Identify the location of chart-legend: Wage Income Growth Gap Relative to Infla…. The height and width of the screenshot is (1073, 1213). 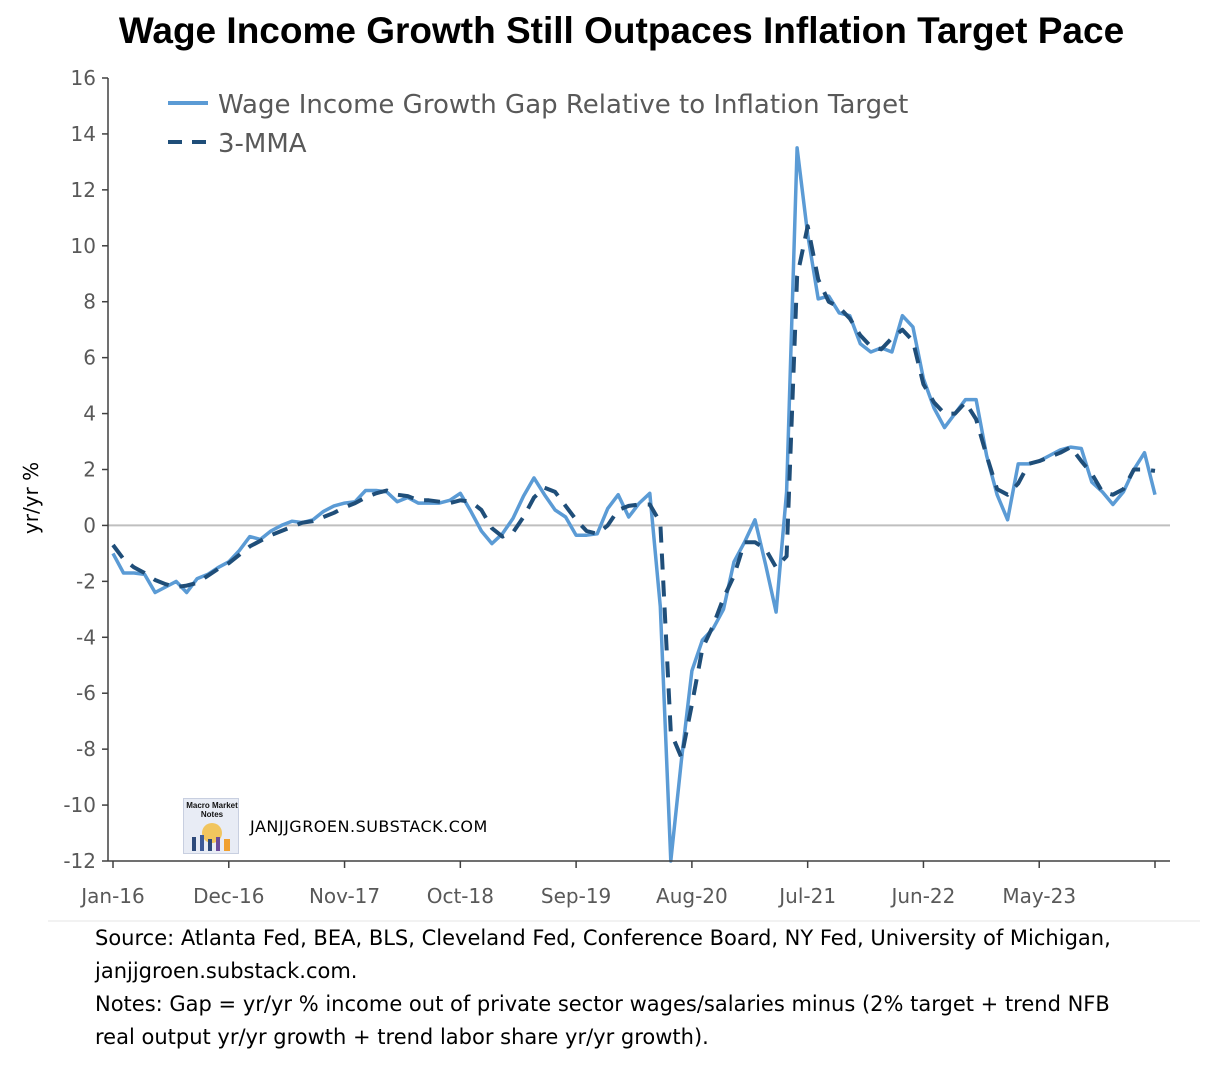
(538, 124).